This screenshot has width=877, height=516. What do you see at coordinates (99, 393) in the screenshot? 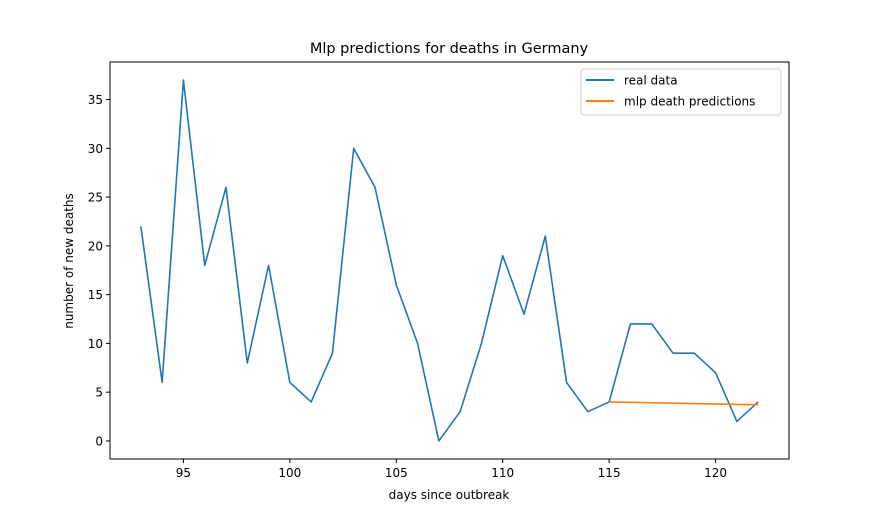
I see `y-tick-label: 5` at bounding box center [99, 393].